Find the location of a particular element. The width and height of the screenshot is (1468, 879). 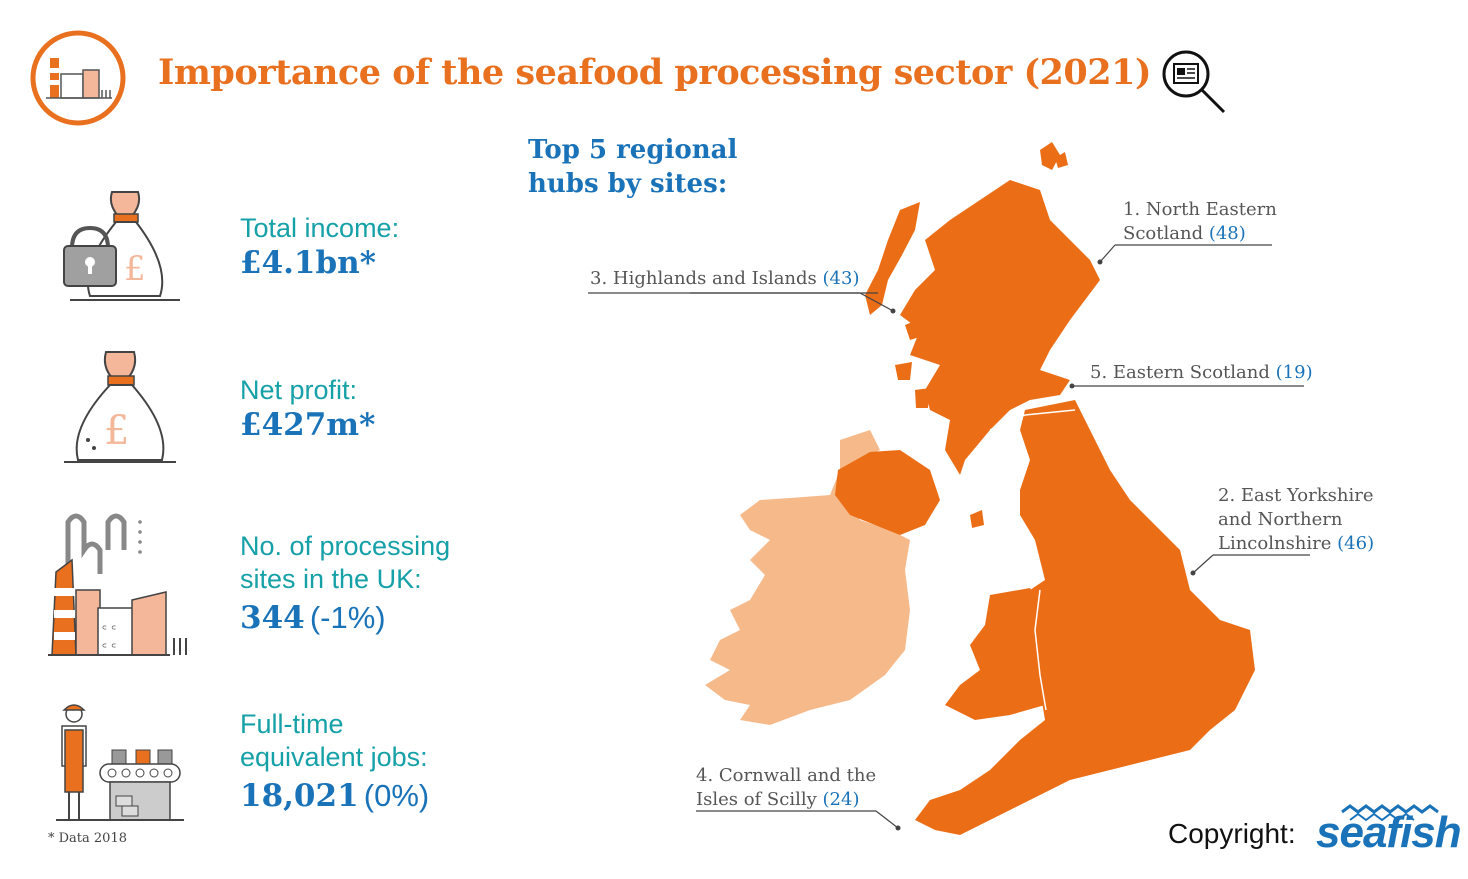

stat-value: 18,021 is located at coordinates (299, 796).